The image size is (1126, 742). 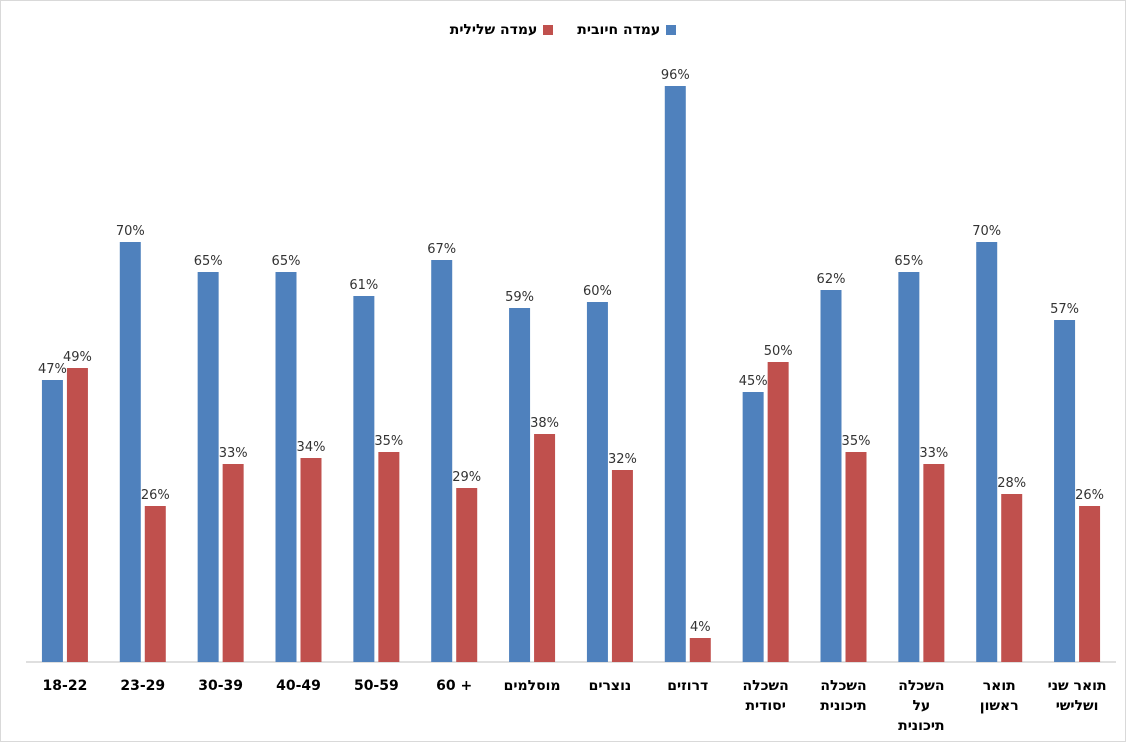 I want to click on legend-item-negative: עמדה שלילית, so click(x=502, y=30).